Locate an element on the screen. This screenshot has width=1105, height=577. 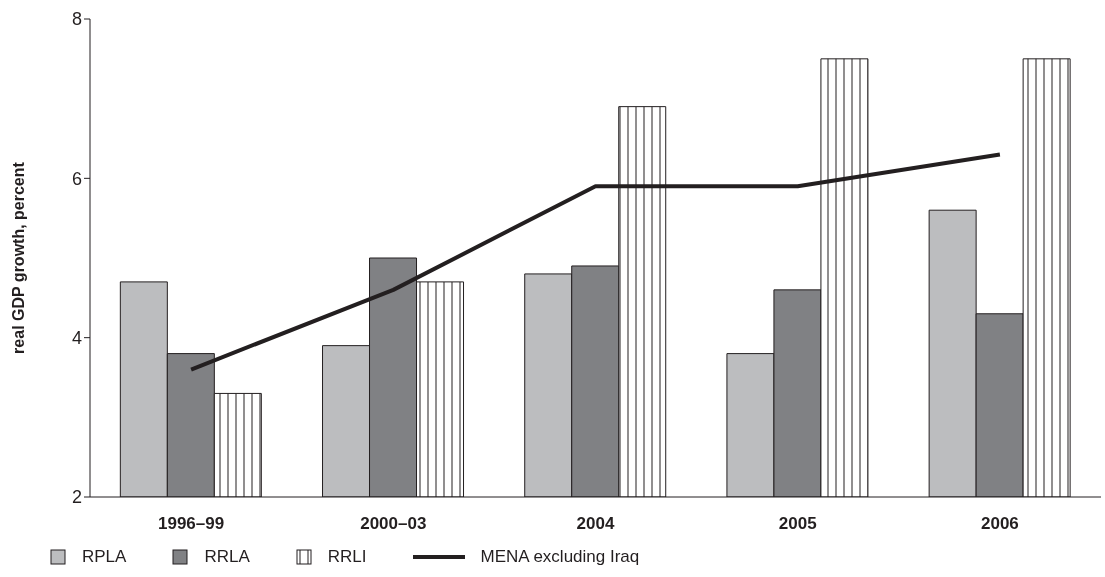
legend-label: MENA excluding Iraq is located at coordinates (560, 557).